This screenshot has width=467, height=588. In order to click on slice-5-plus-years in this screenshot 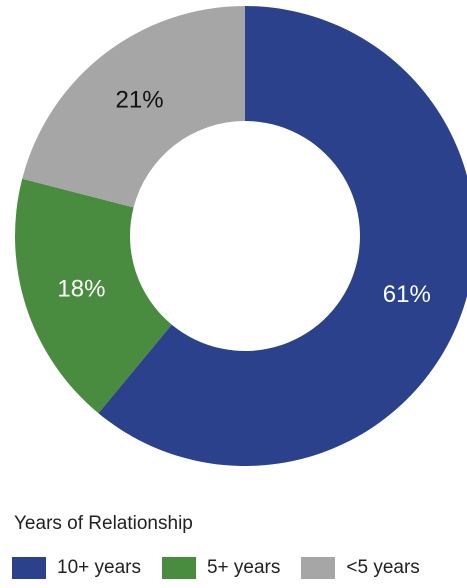, I will do `click(93, 296)`.